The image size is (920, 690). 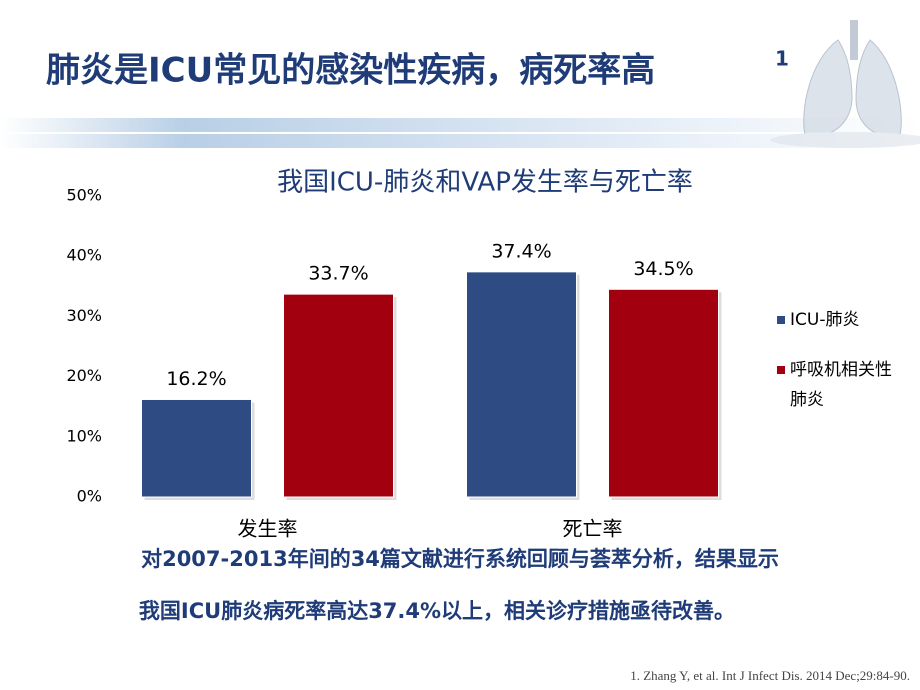 What do you see at coordinates (84, 375) in the screenshot?
I see `y-tick-label: 20%` at bounding box center [84, 375].